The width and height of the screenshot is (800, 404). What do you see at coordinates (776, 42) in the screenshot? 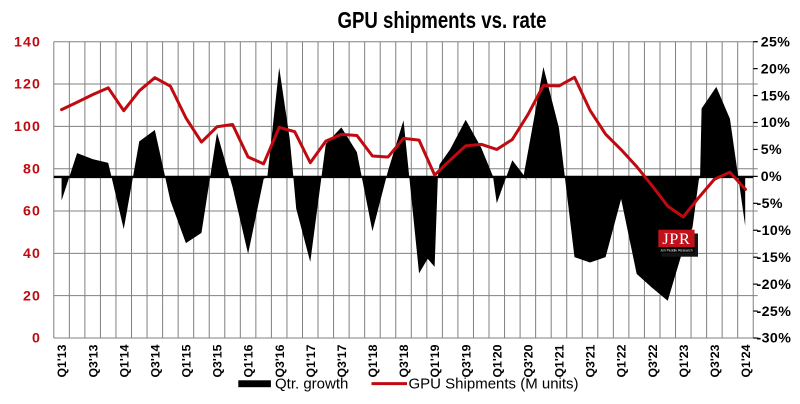
I see `svg-text: 25%` at bounding box center [776, 42].